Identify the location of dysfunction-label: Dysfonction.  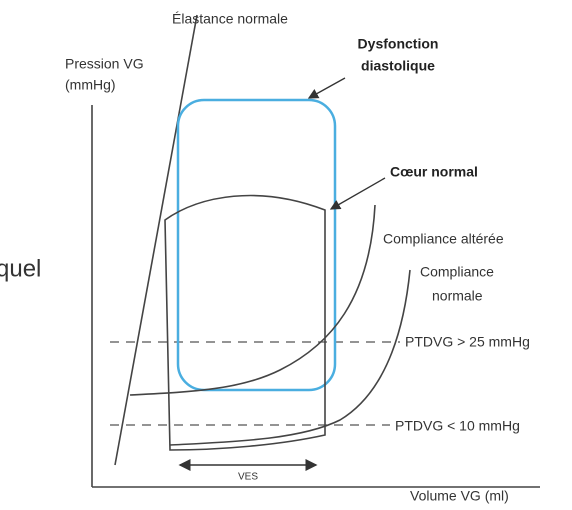
(398, 44).